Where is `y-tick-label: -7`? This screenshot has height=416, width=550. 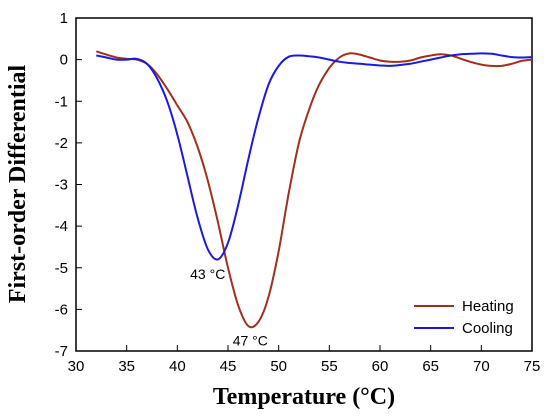
y-tick-label: -7 is located at coordinates (61, 351).